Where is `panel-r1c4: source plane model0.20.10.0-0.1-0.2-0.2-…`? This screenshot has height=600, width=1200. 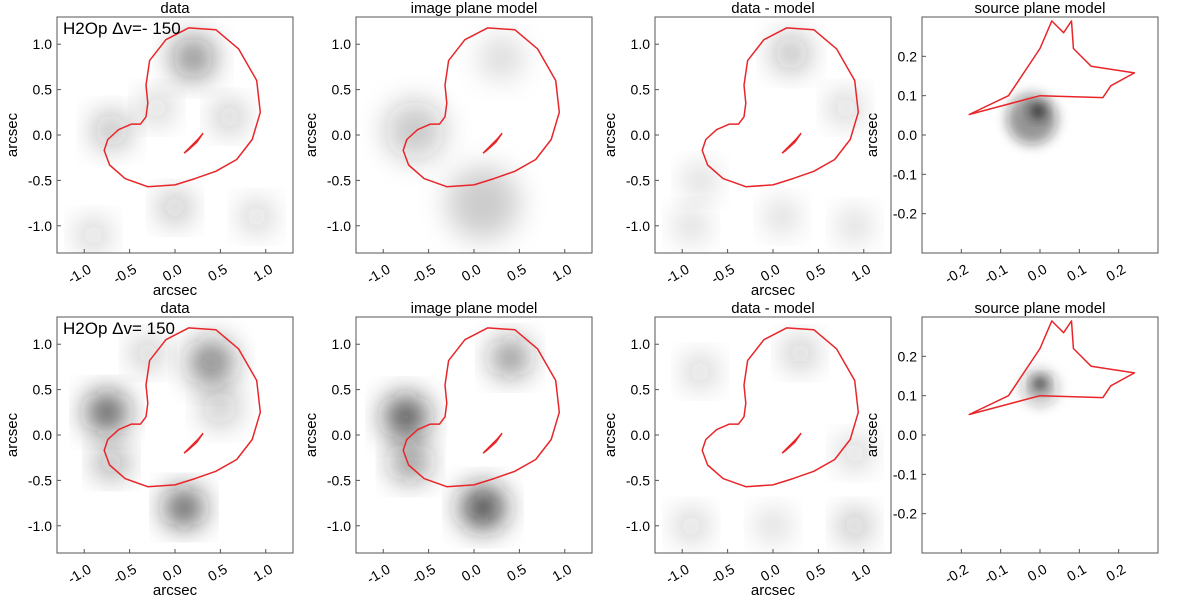
panel-r1c4: source plane model0.20.10.0-0.1-0.2-0.2-… is located at coordinates (1011, 143).